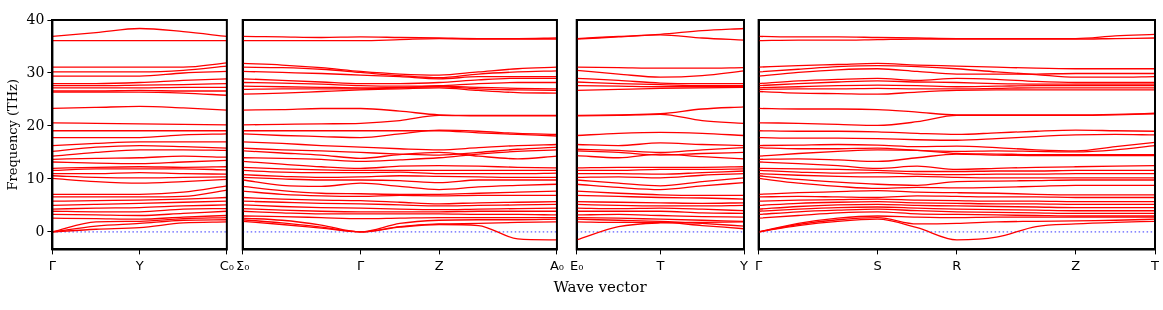  What do you see at coordinates (556, 265) in the screenshot?
I see `x-tick-label: A₀` at bounding box center [556, 265].